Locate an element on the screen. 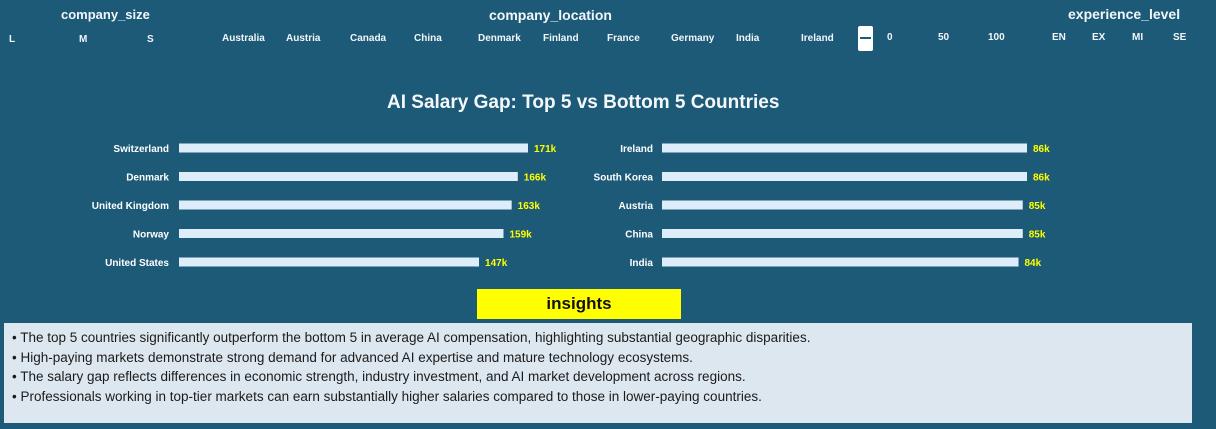  category-label: United Kingdom is located at coordinates (130, 206).